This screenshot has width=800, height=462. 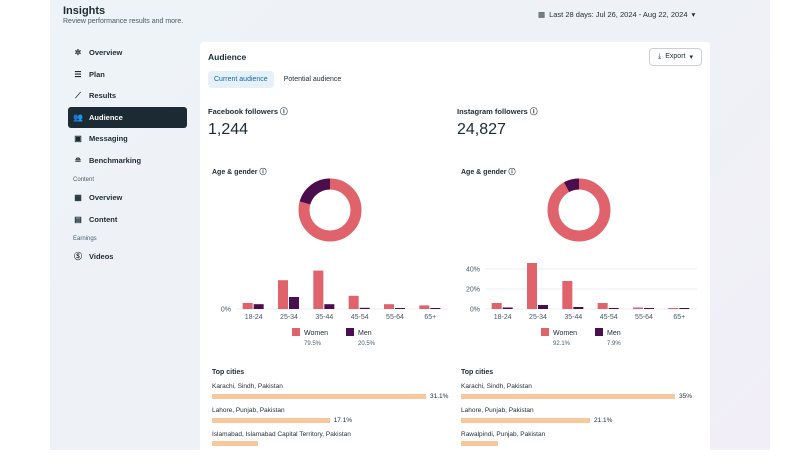 I want to click on city-name: Rawalpindi, Punjab, Pakistan, so click(x=503, y=434).